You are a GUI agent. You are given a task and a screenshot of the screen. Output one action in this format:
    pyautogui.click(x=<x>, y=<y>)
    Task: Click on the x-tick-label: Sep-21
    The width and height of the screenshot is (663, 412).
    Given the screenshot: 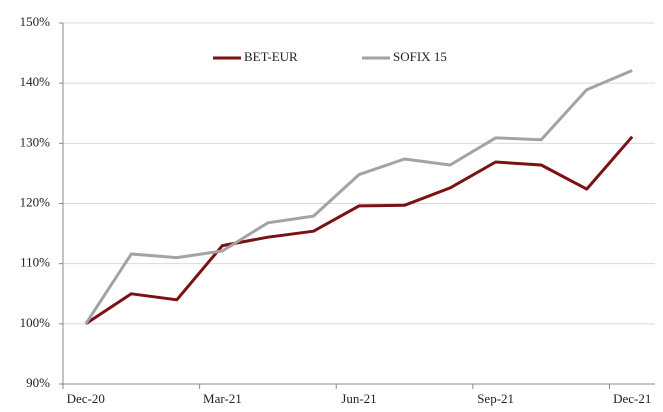 What is the action you would take?
    pyautogui.click(x=495, y=398)
    